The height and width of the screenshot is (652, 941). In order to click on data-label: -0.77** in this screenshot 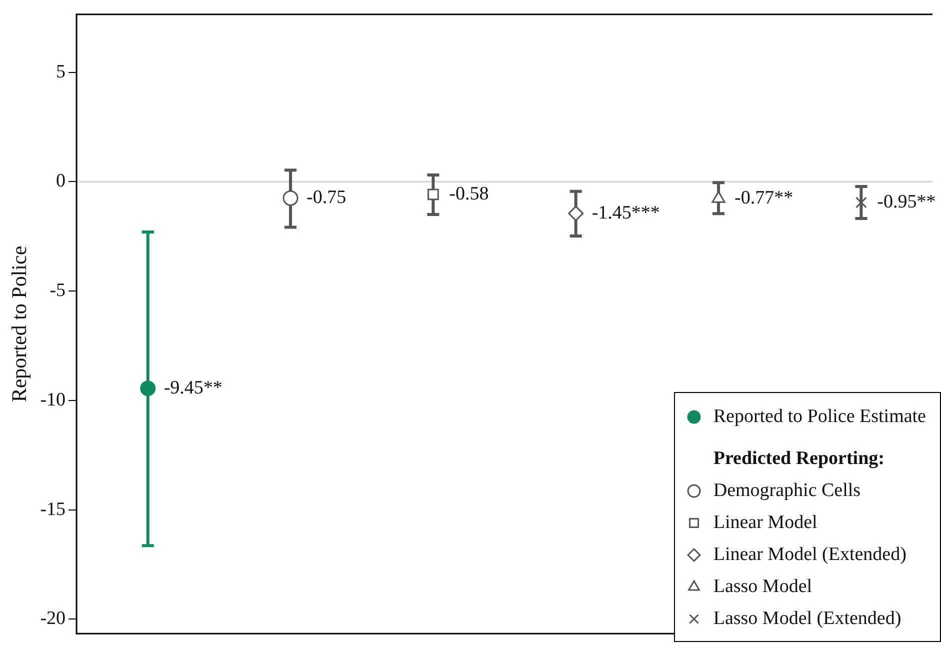, I will do `click(764, 198)`.